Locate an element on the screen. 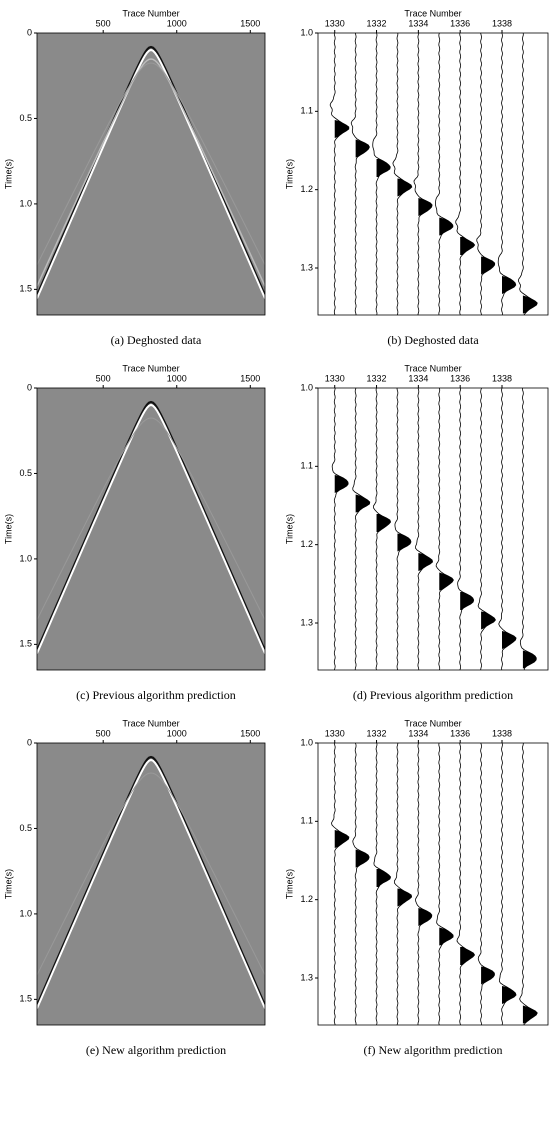 The width and height of the screenshot is (550, 1143). x-tick-label: 1000 is located at coordinates (177, 23).